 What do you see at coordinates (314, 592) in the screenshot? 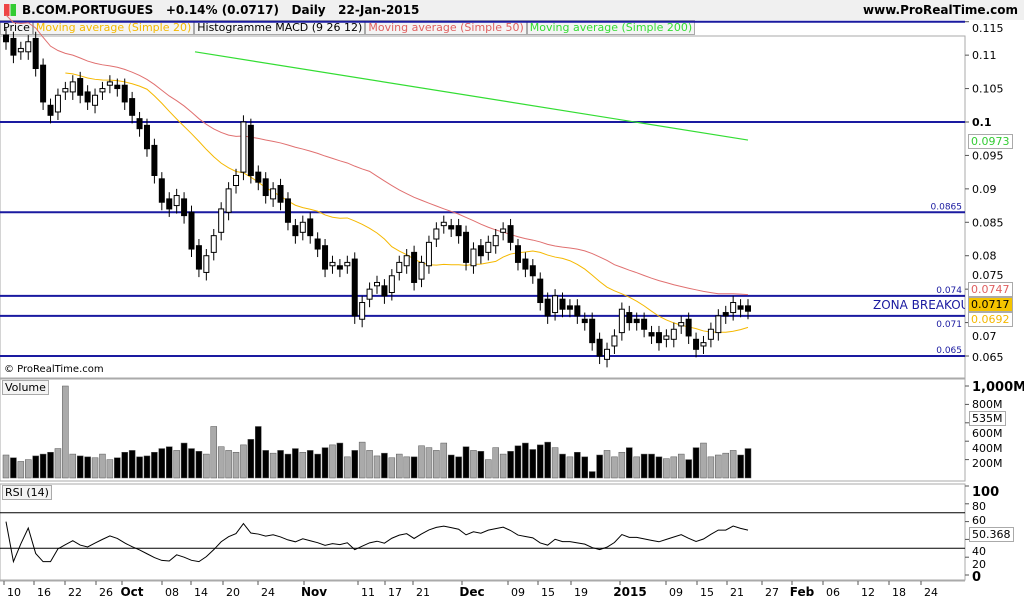
I see `x-axis-label: Nov` at bounding box center [314, 592].